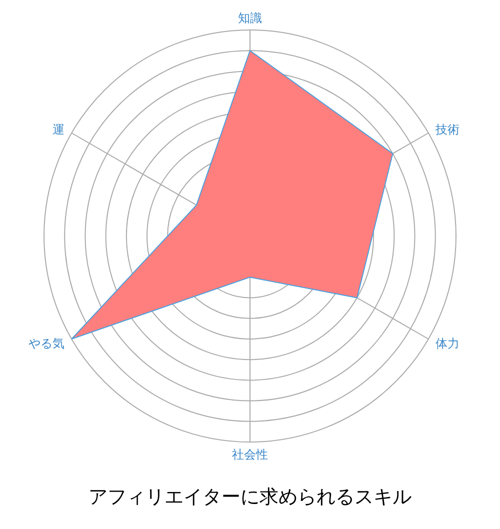  What do you see at coordinates (58, 129) in the screenshot?
I see `spoke-label: 運` at bounding box center [58, 129].